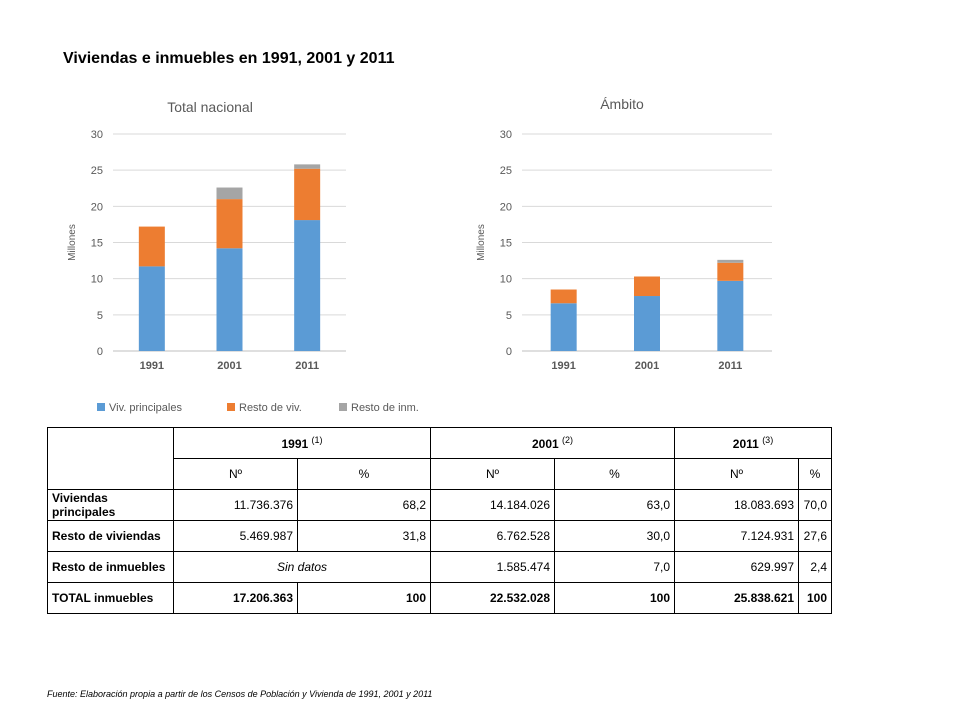 The height and width of the screenshot is (720, 960). What do you see at coordinates (736, 598) in the screenshot?
I see `table-cell: 25.838.621` at bounding box center [736, 598].